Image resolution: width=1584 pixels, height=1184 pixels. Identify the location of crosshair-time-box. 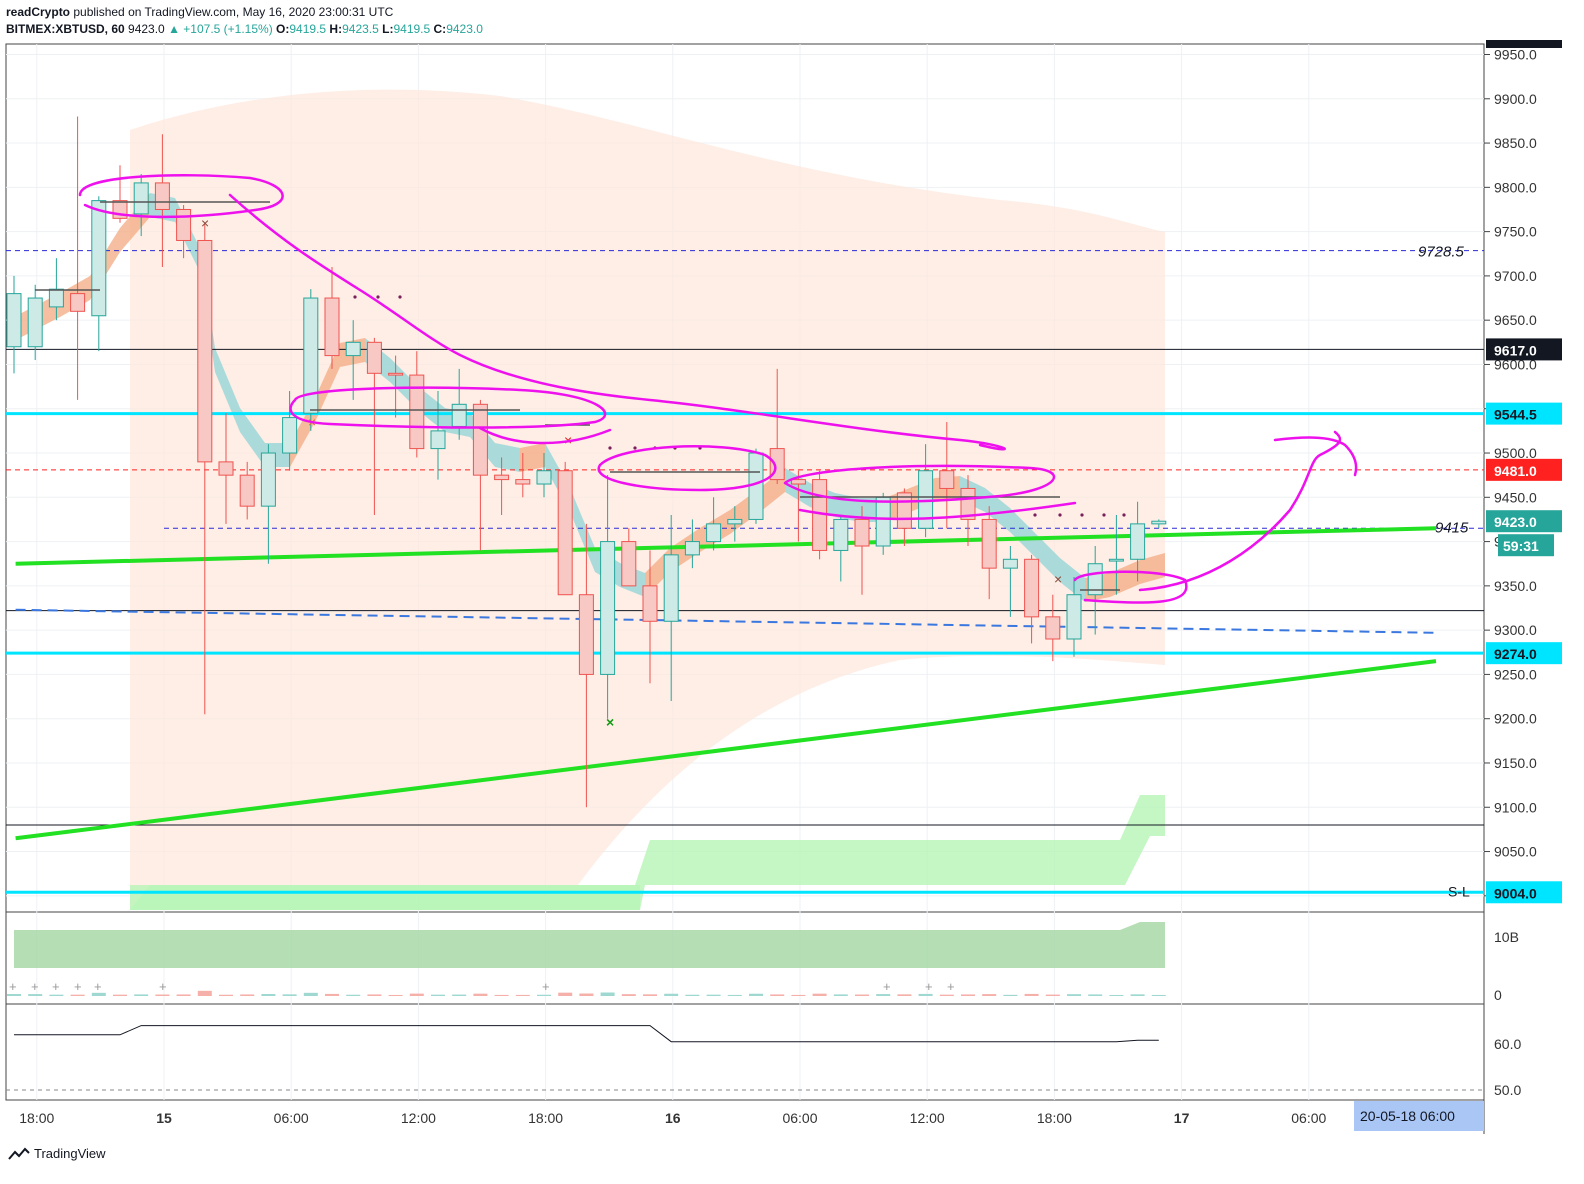
(1419, 1116).